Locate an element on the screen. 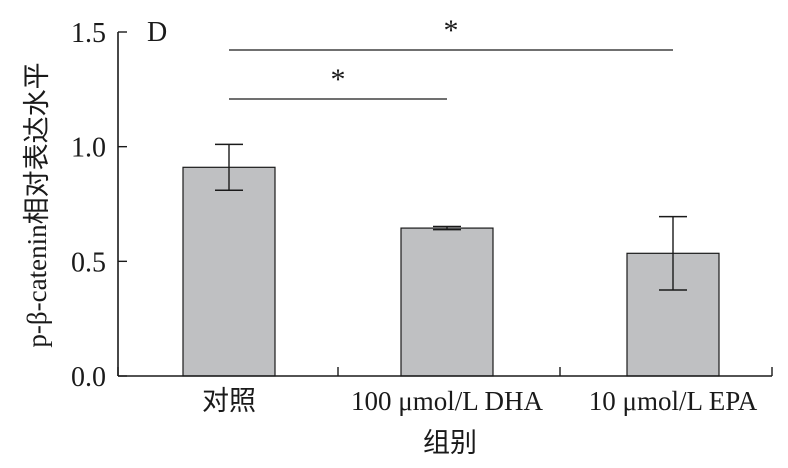 The image size is (788, 468). y-tick-label-2: 1.0 is located at coordinates (88, 148).